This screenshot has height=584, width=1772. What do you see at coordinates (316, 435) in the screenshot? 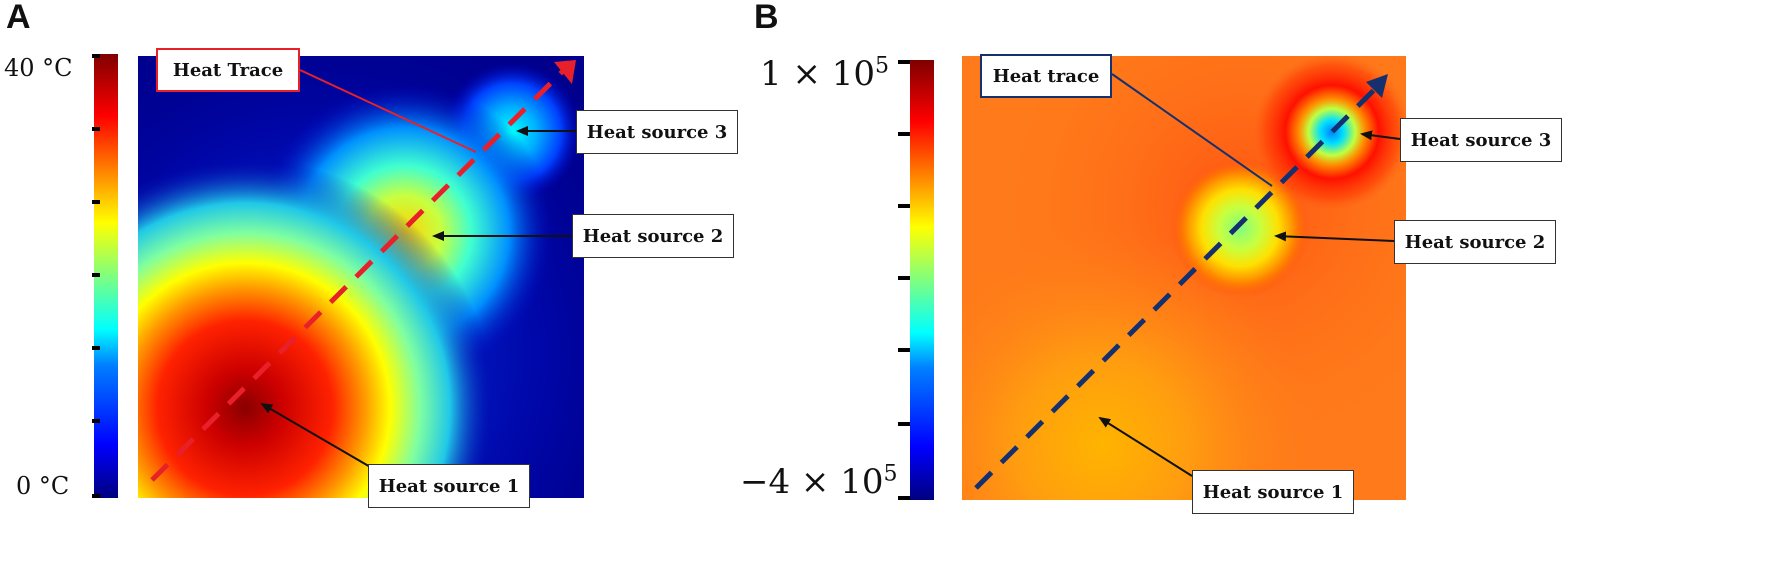
I see `panel-a-source1-arrow` at bounding box center [316, 435].